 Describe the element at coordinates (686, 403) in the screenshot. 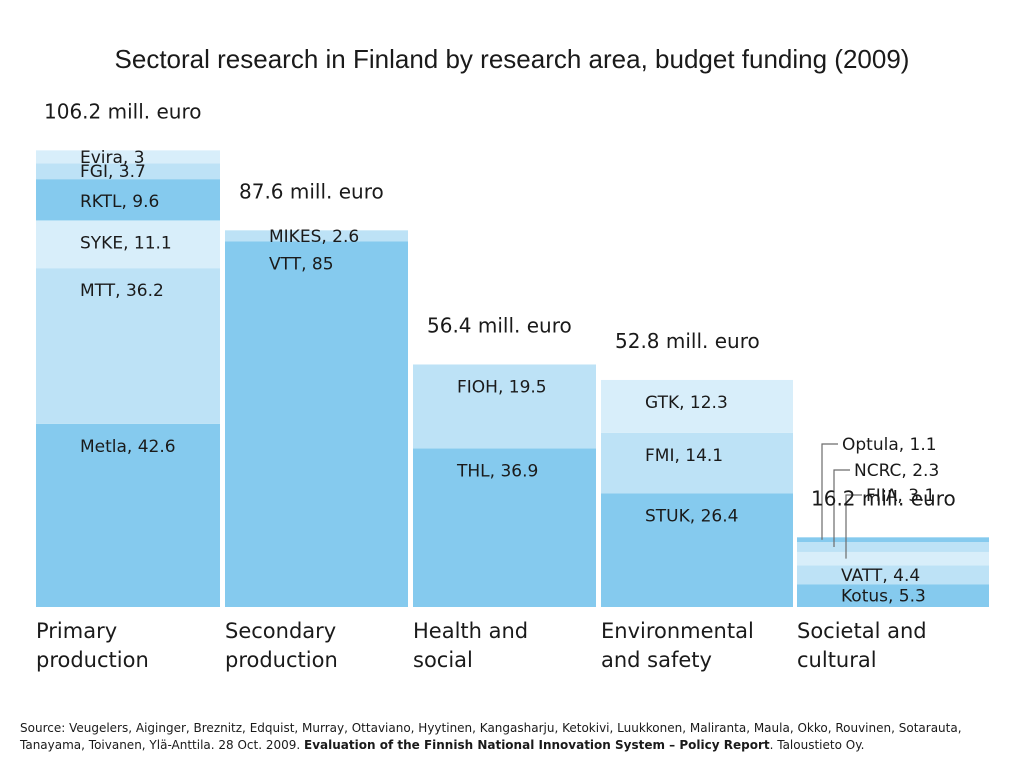

I see `segment-label: GTK, 12.3` at that location.